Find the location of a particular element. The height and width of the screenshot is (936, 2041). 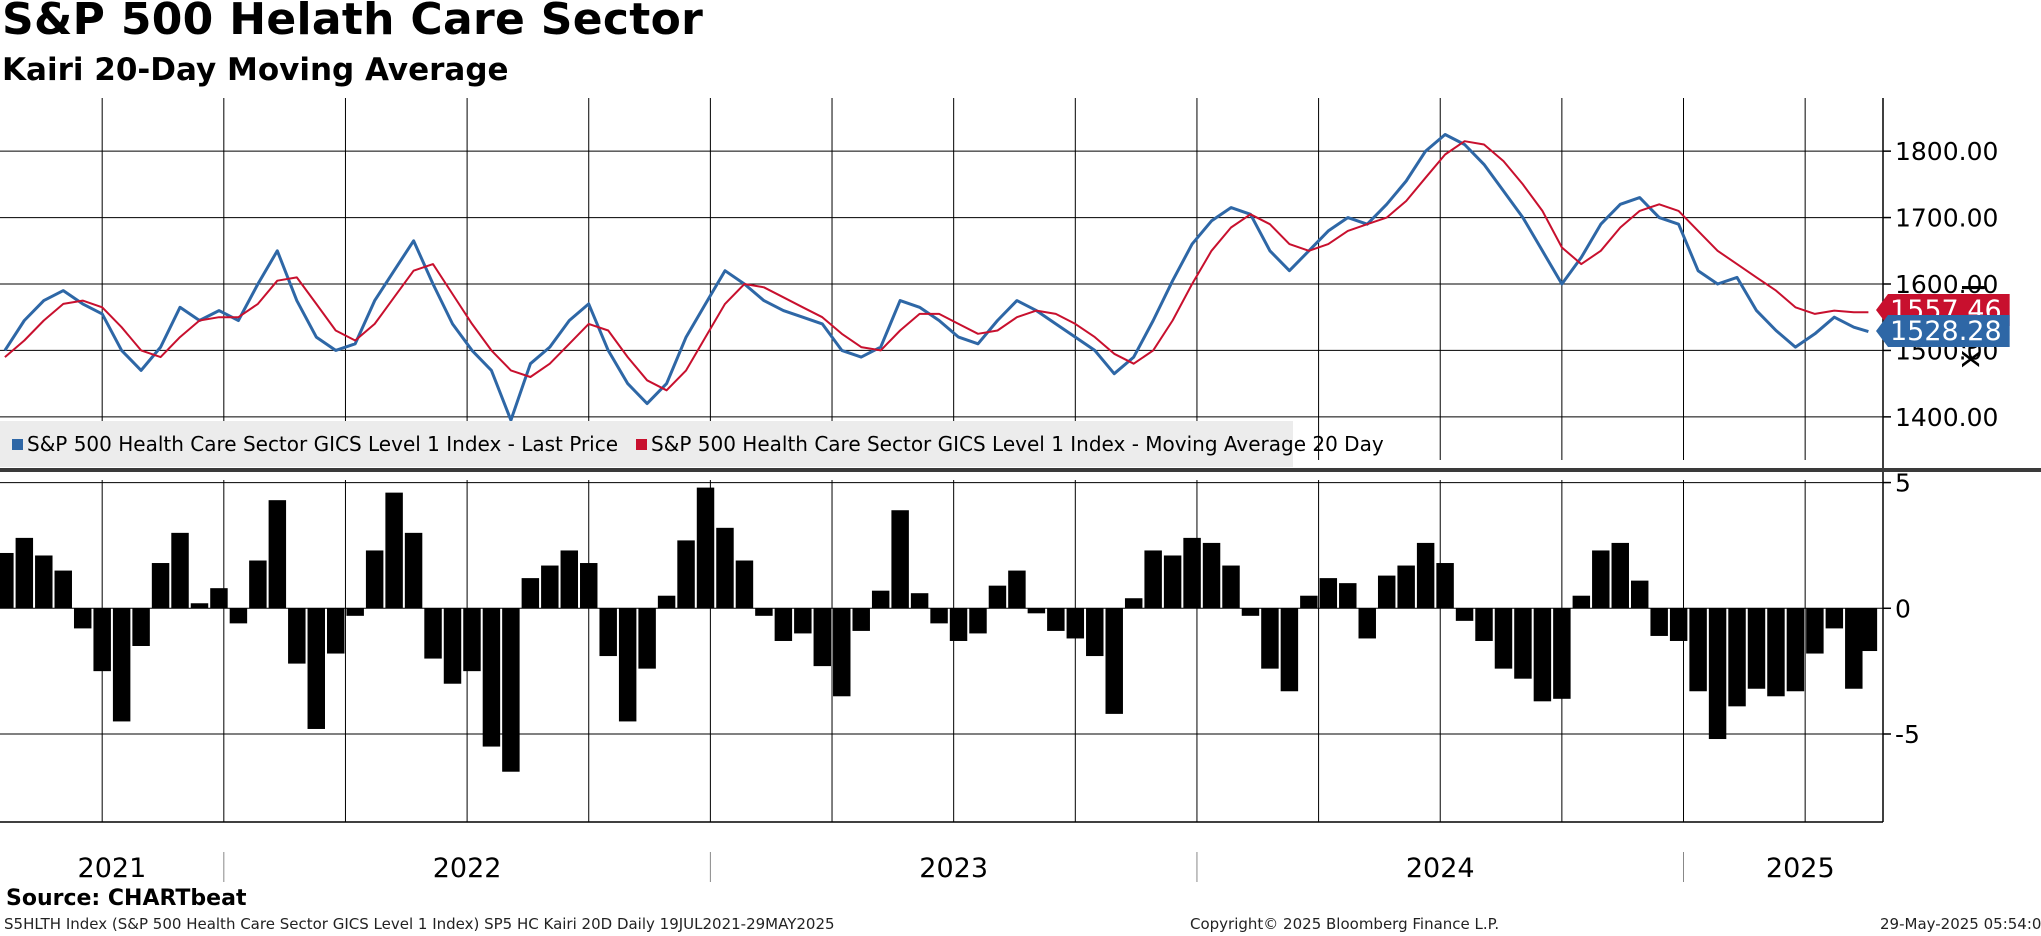

chart-subtitle: Kairi 20-Day Moving Average is located at coordinates (255, 70).